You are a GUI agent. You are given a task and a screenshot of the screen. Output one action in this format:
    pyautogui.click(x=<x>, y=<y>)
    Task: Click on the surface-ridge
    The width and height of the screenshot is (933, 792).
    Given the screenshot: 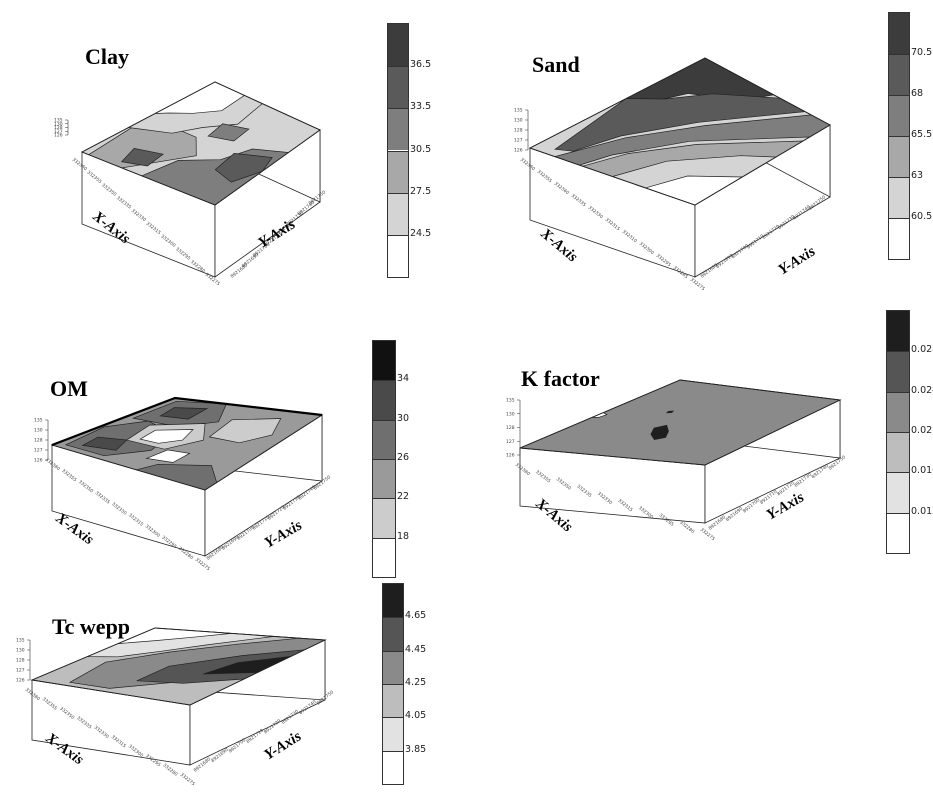 What is the action you would take?
    pyautogui.click(x=187, y=421)
    